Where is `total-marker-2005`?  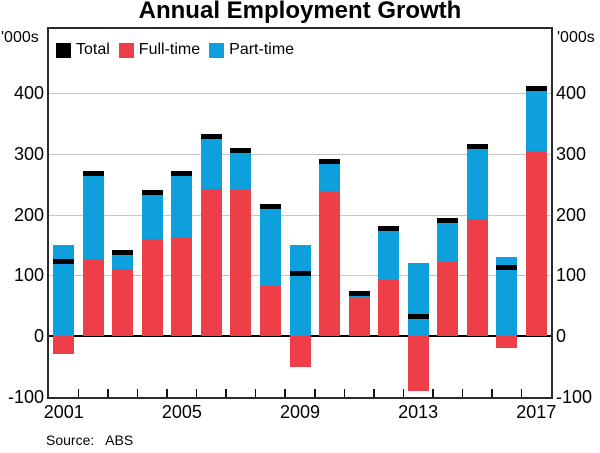
total-marker-2005 is located at coordinates (182, 173).